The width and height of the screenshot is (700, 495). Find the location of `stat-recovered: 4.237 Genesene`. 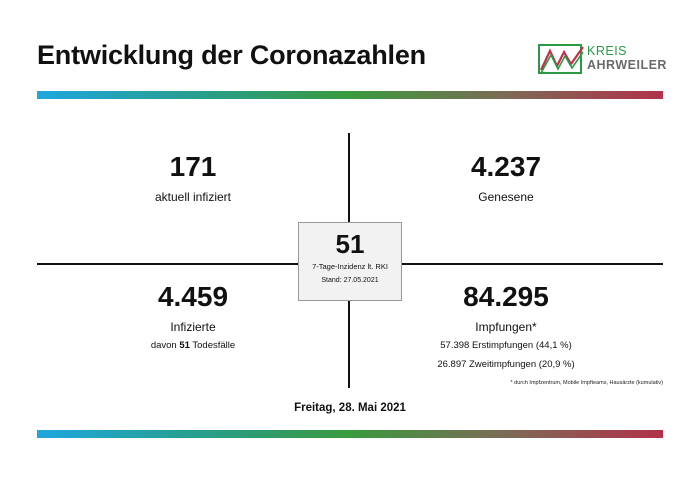

stat-recovered: 4.237 Genesene is located at coordinates (506, 177).